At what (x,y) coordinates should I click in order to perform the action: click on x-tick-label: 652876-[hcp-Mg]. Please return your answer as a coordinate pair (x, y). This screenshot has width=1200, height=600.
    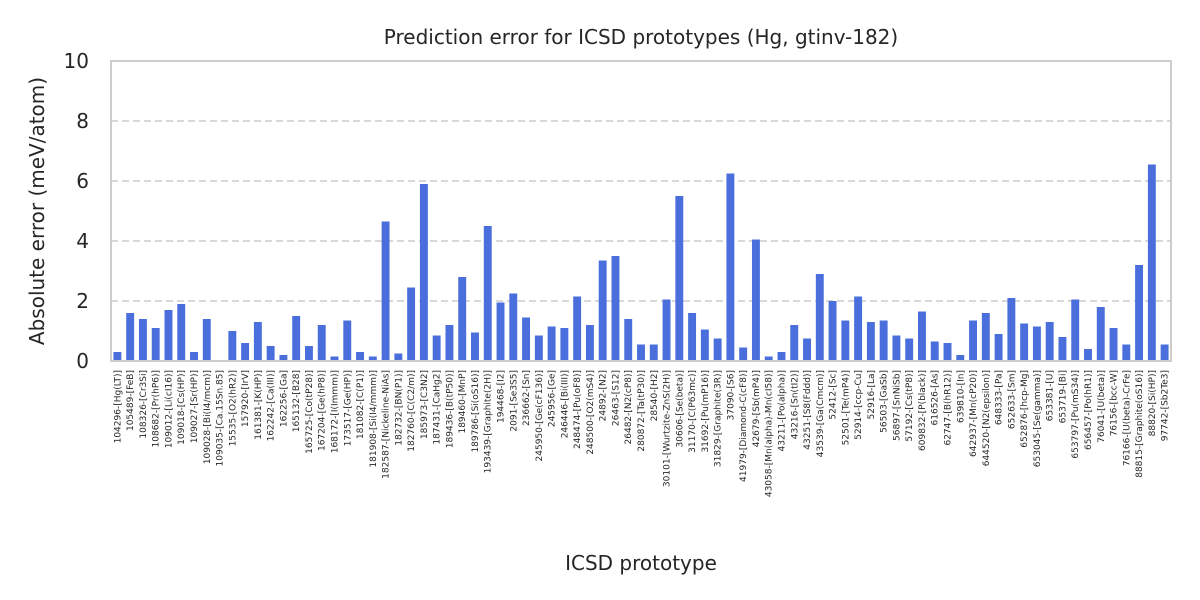
    Looking at the image, I should click on (1025, 409).